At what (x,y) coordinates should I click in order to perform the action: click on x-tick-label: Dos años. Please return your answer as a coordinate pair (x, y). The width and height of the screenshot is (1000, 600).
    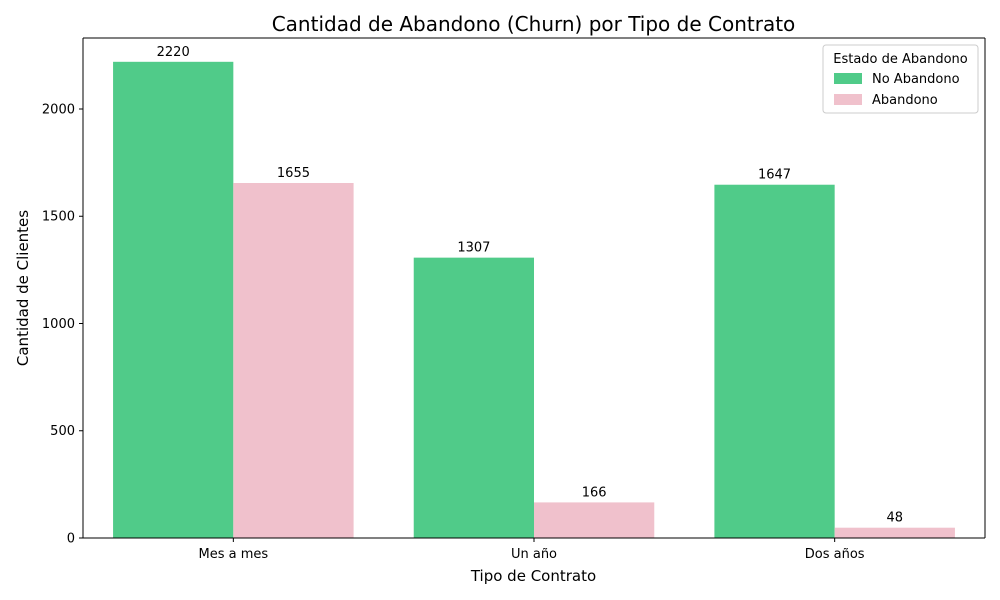
    Looking at the image, I should click on (835, 554).